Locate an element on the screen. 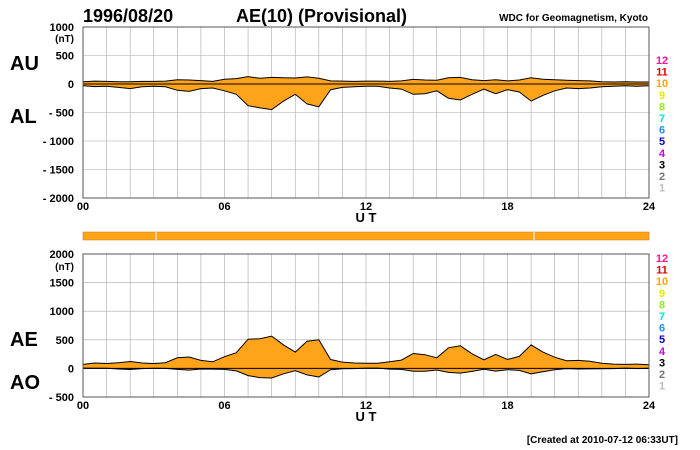 The height and width of the screenshot is (450, 700). au-al-unit: (nT) is located at coordinates (64, 39).